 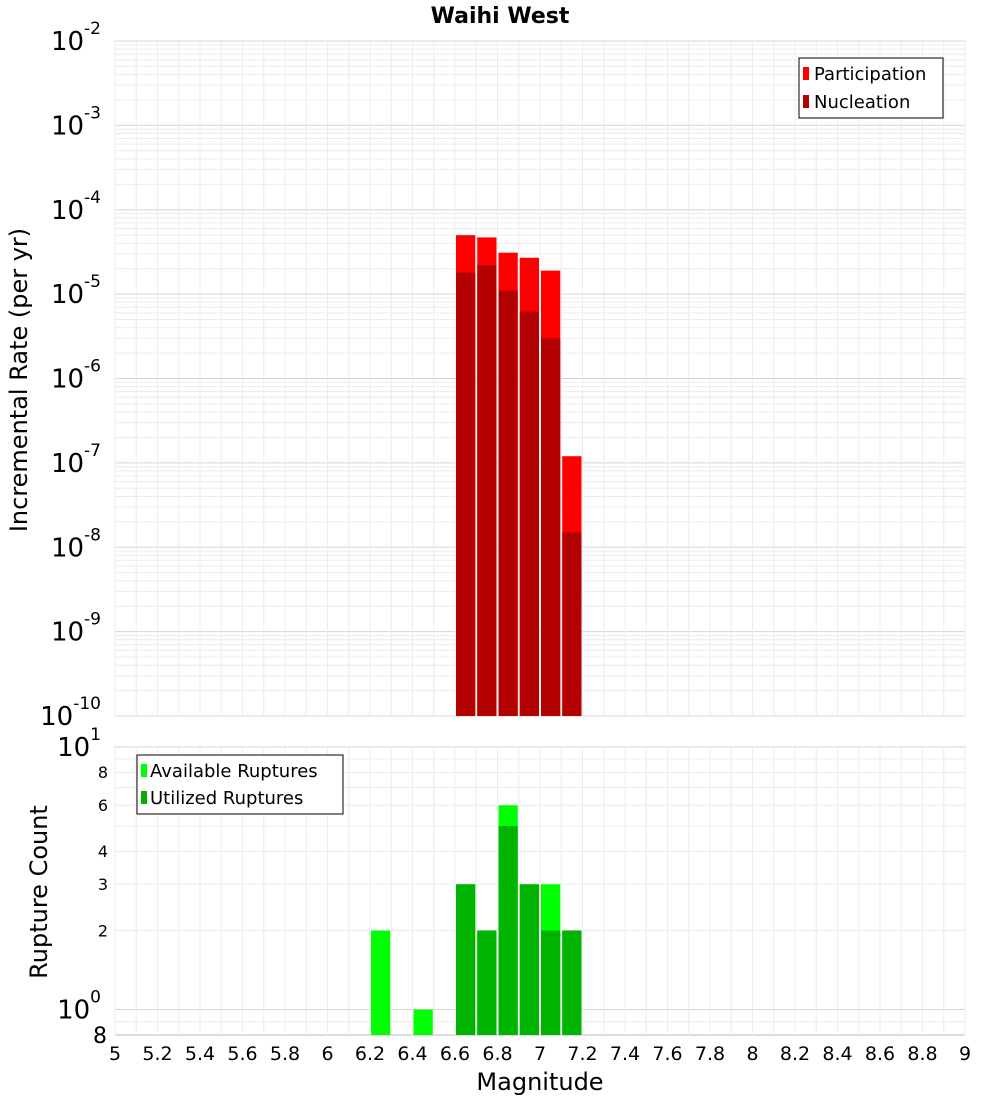 What do you see at coordinates (965, 1054) in the screenshot?
I see `x-tick-label: 9` at bounding box center [965, 1054].